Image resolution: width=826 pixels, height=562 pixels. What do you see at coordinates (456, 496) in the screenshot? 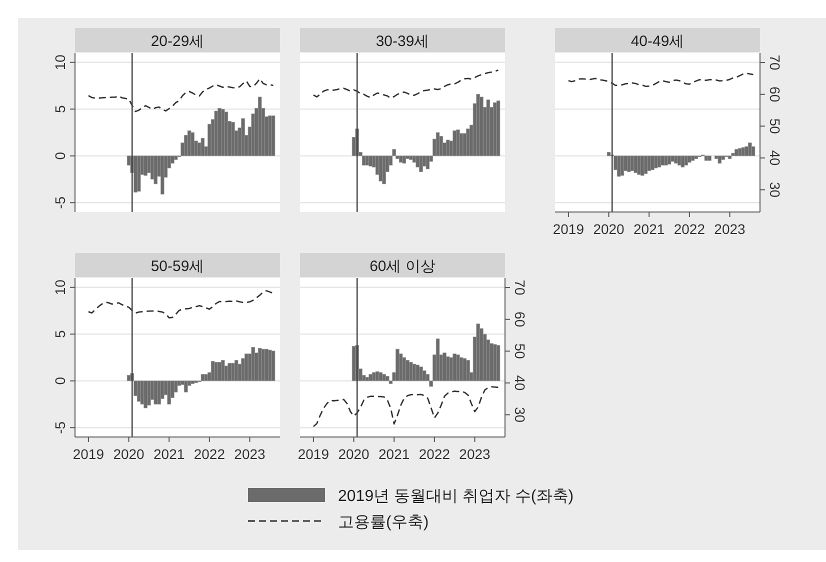
I see `legend-label: 2019년 동월대비 취업자 수(좌축)` at bounding box center [456, 496].